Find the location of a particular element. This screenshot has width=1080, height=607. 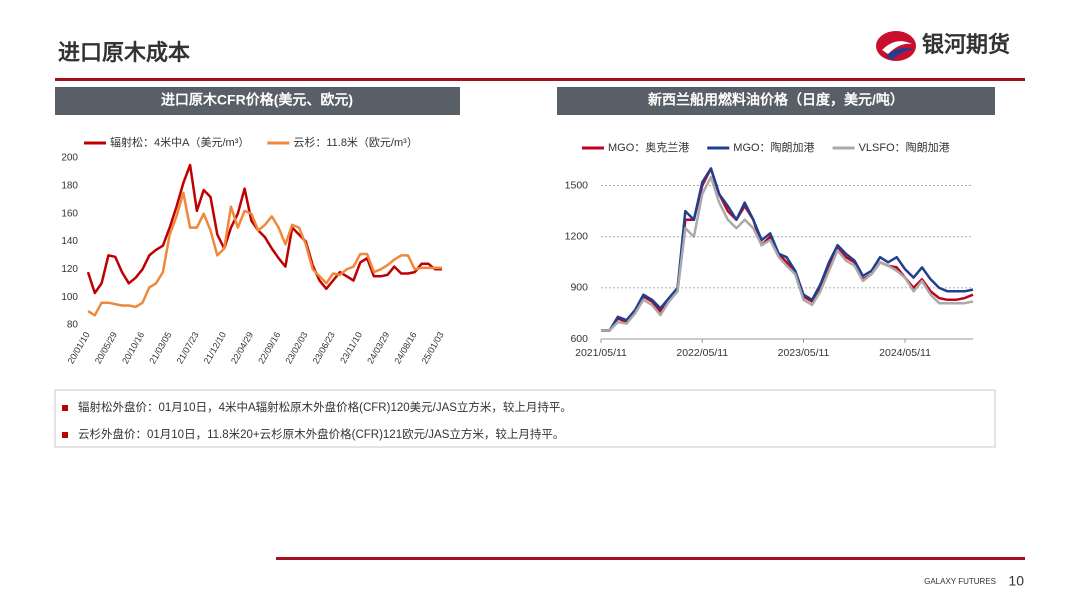

legend-label: VLSFO：陶朗加港 is located at coordinates (904, 147).